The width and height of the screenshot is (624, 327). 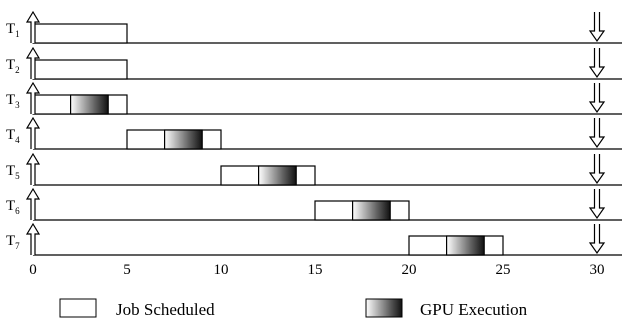 What do you see at coordinates (293, 308) in the screenshot?
I see `legend: Job Scheduled GPU Execution` at bounding box center [293, 308].